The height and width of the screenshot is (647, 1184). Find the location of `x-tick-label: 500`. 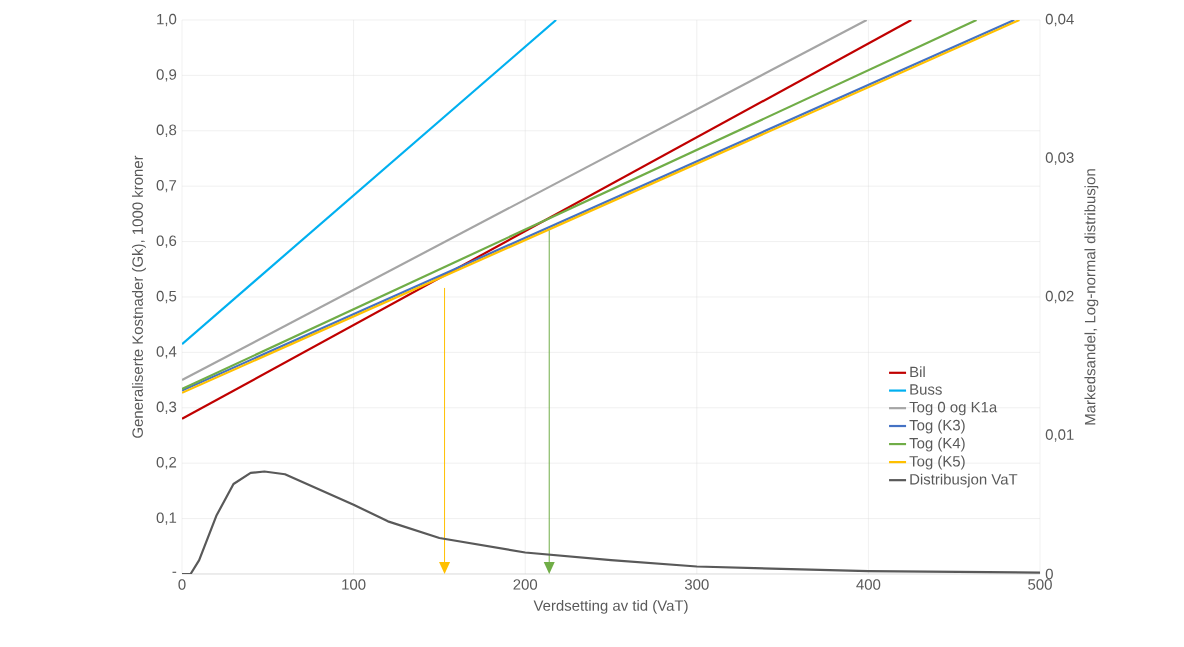

x-tick-label: 500 is located at coordinates (1040, 584).